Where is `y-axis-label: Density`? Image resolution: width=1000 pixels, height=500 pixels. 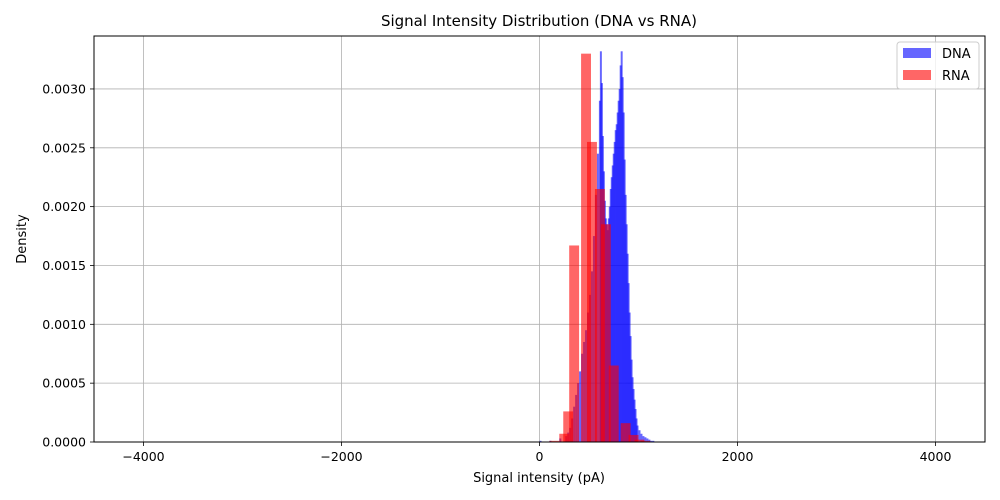 y-axis-label: Density is located at coordinates (22, 239).